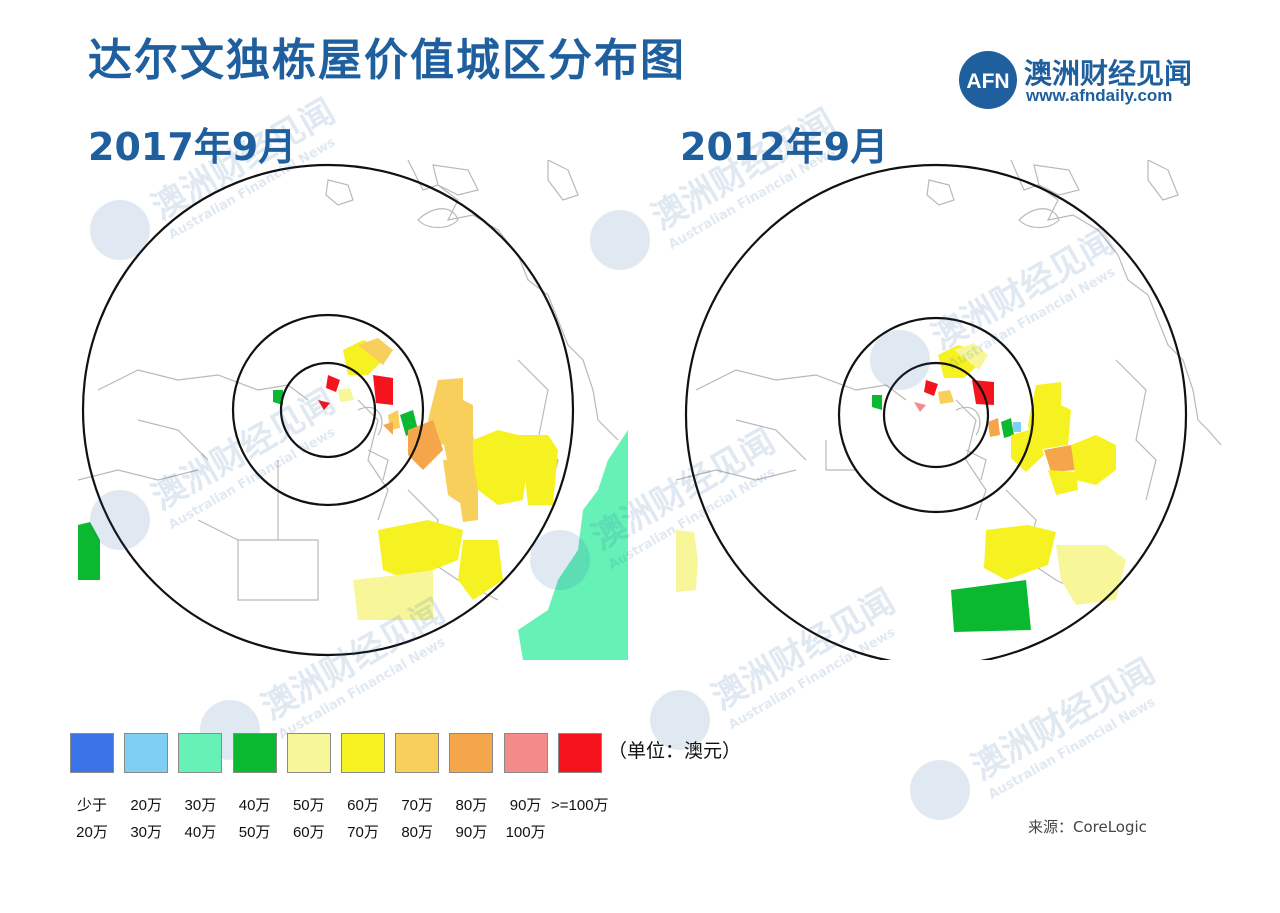  Describe the element at coordinates (471, 819) in the screenshot. I see `legend-label: 80万 90万` at that location.